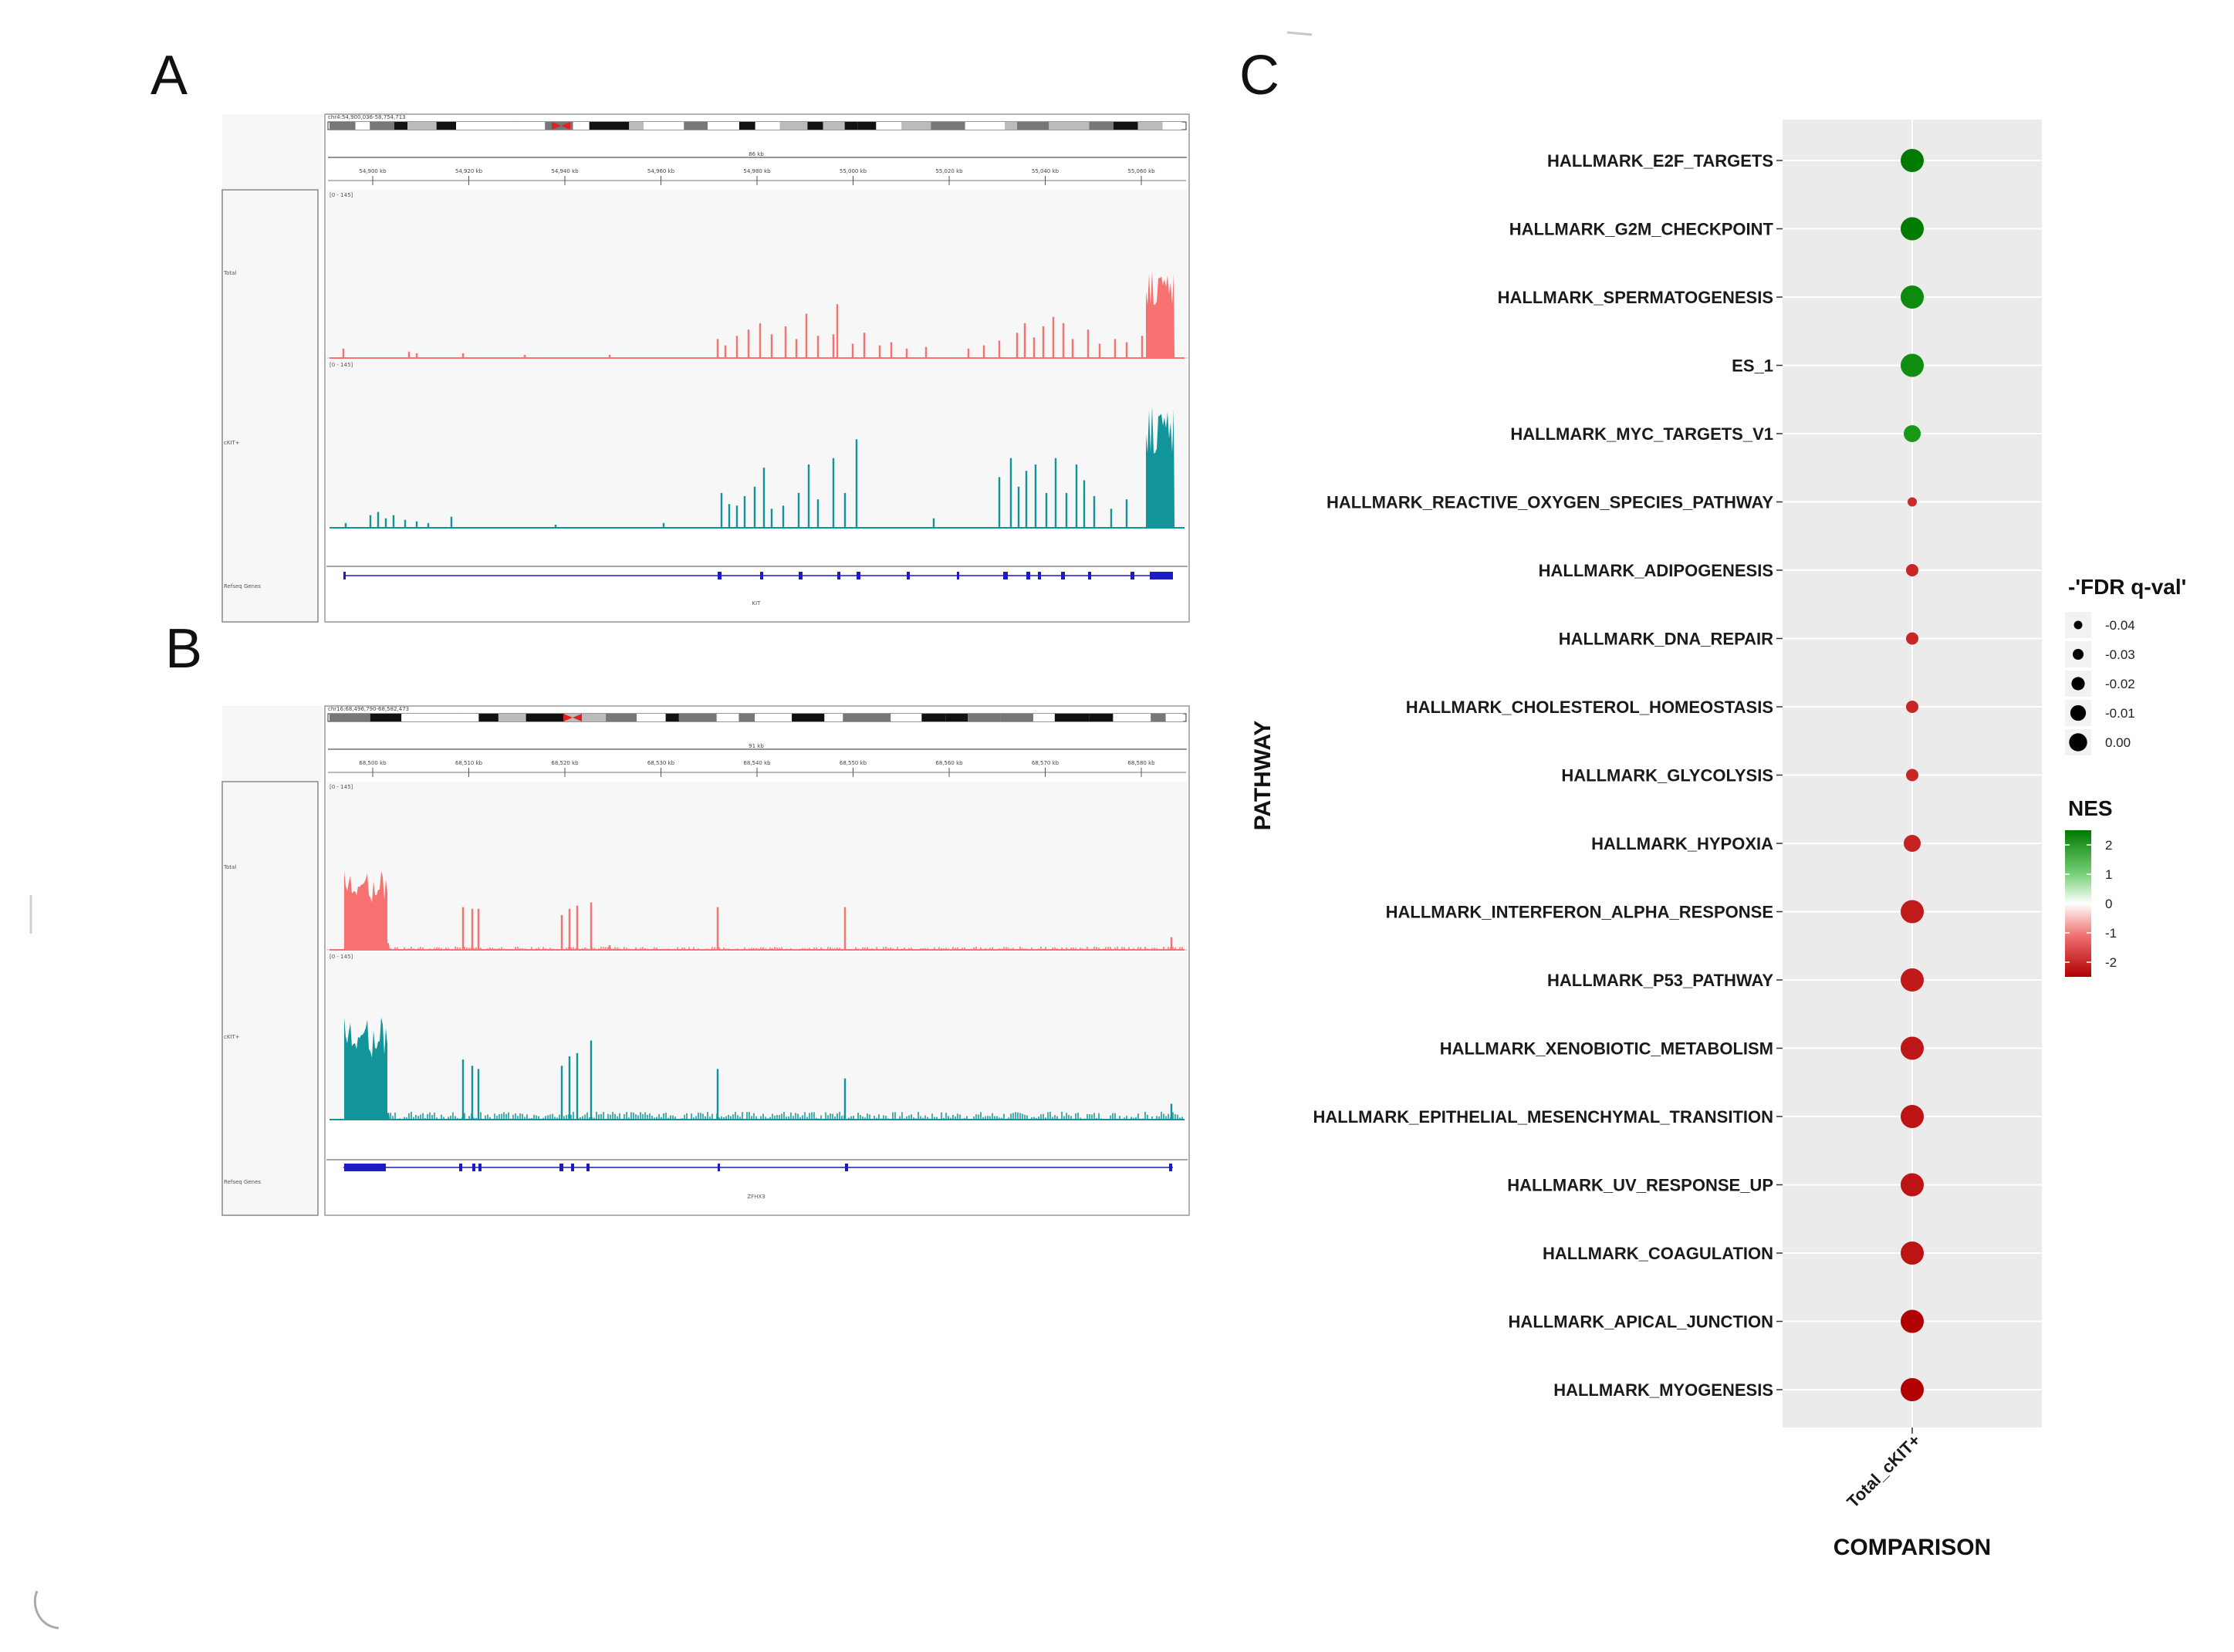 Image resolution: width=2234 pixels, height=1652 pixels. Describe the element at coordinates (1299, 33) in the screenshot. I see `scan-artifact-top` at that location.